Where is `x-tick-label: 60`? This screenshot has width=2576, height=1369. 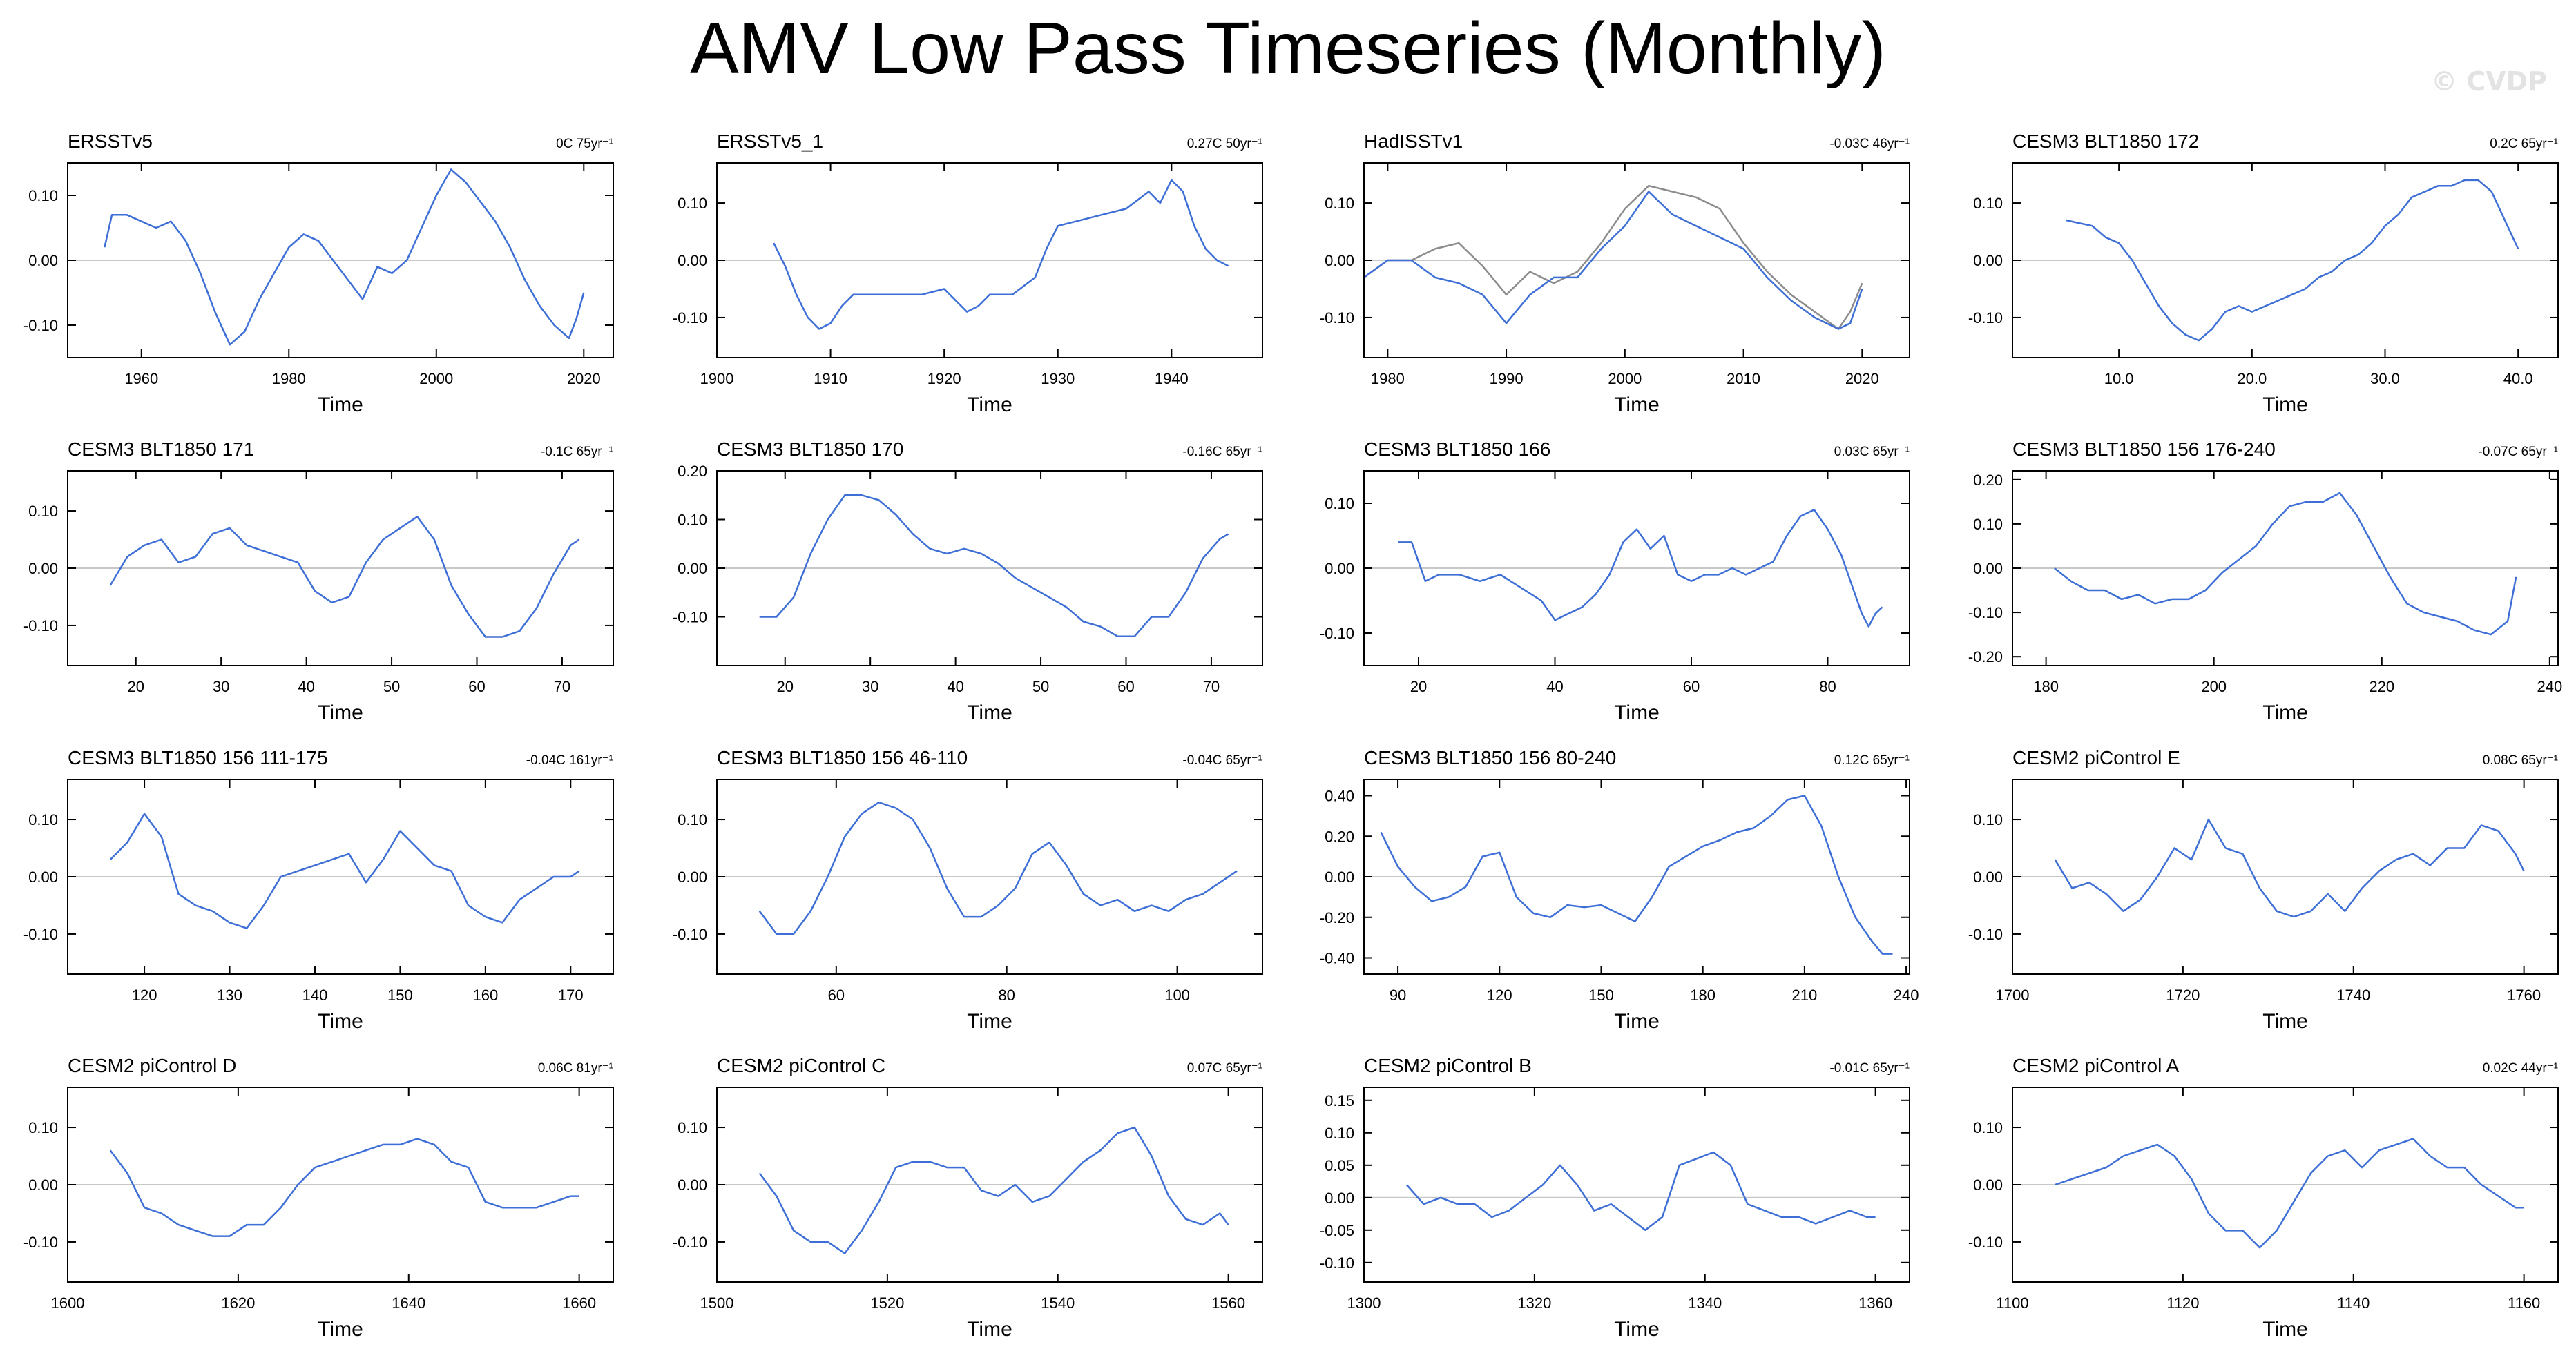 x-tick-label: 60 is located at coordinates (836, 995).